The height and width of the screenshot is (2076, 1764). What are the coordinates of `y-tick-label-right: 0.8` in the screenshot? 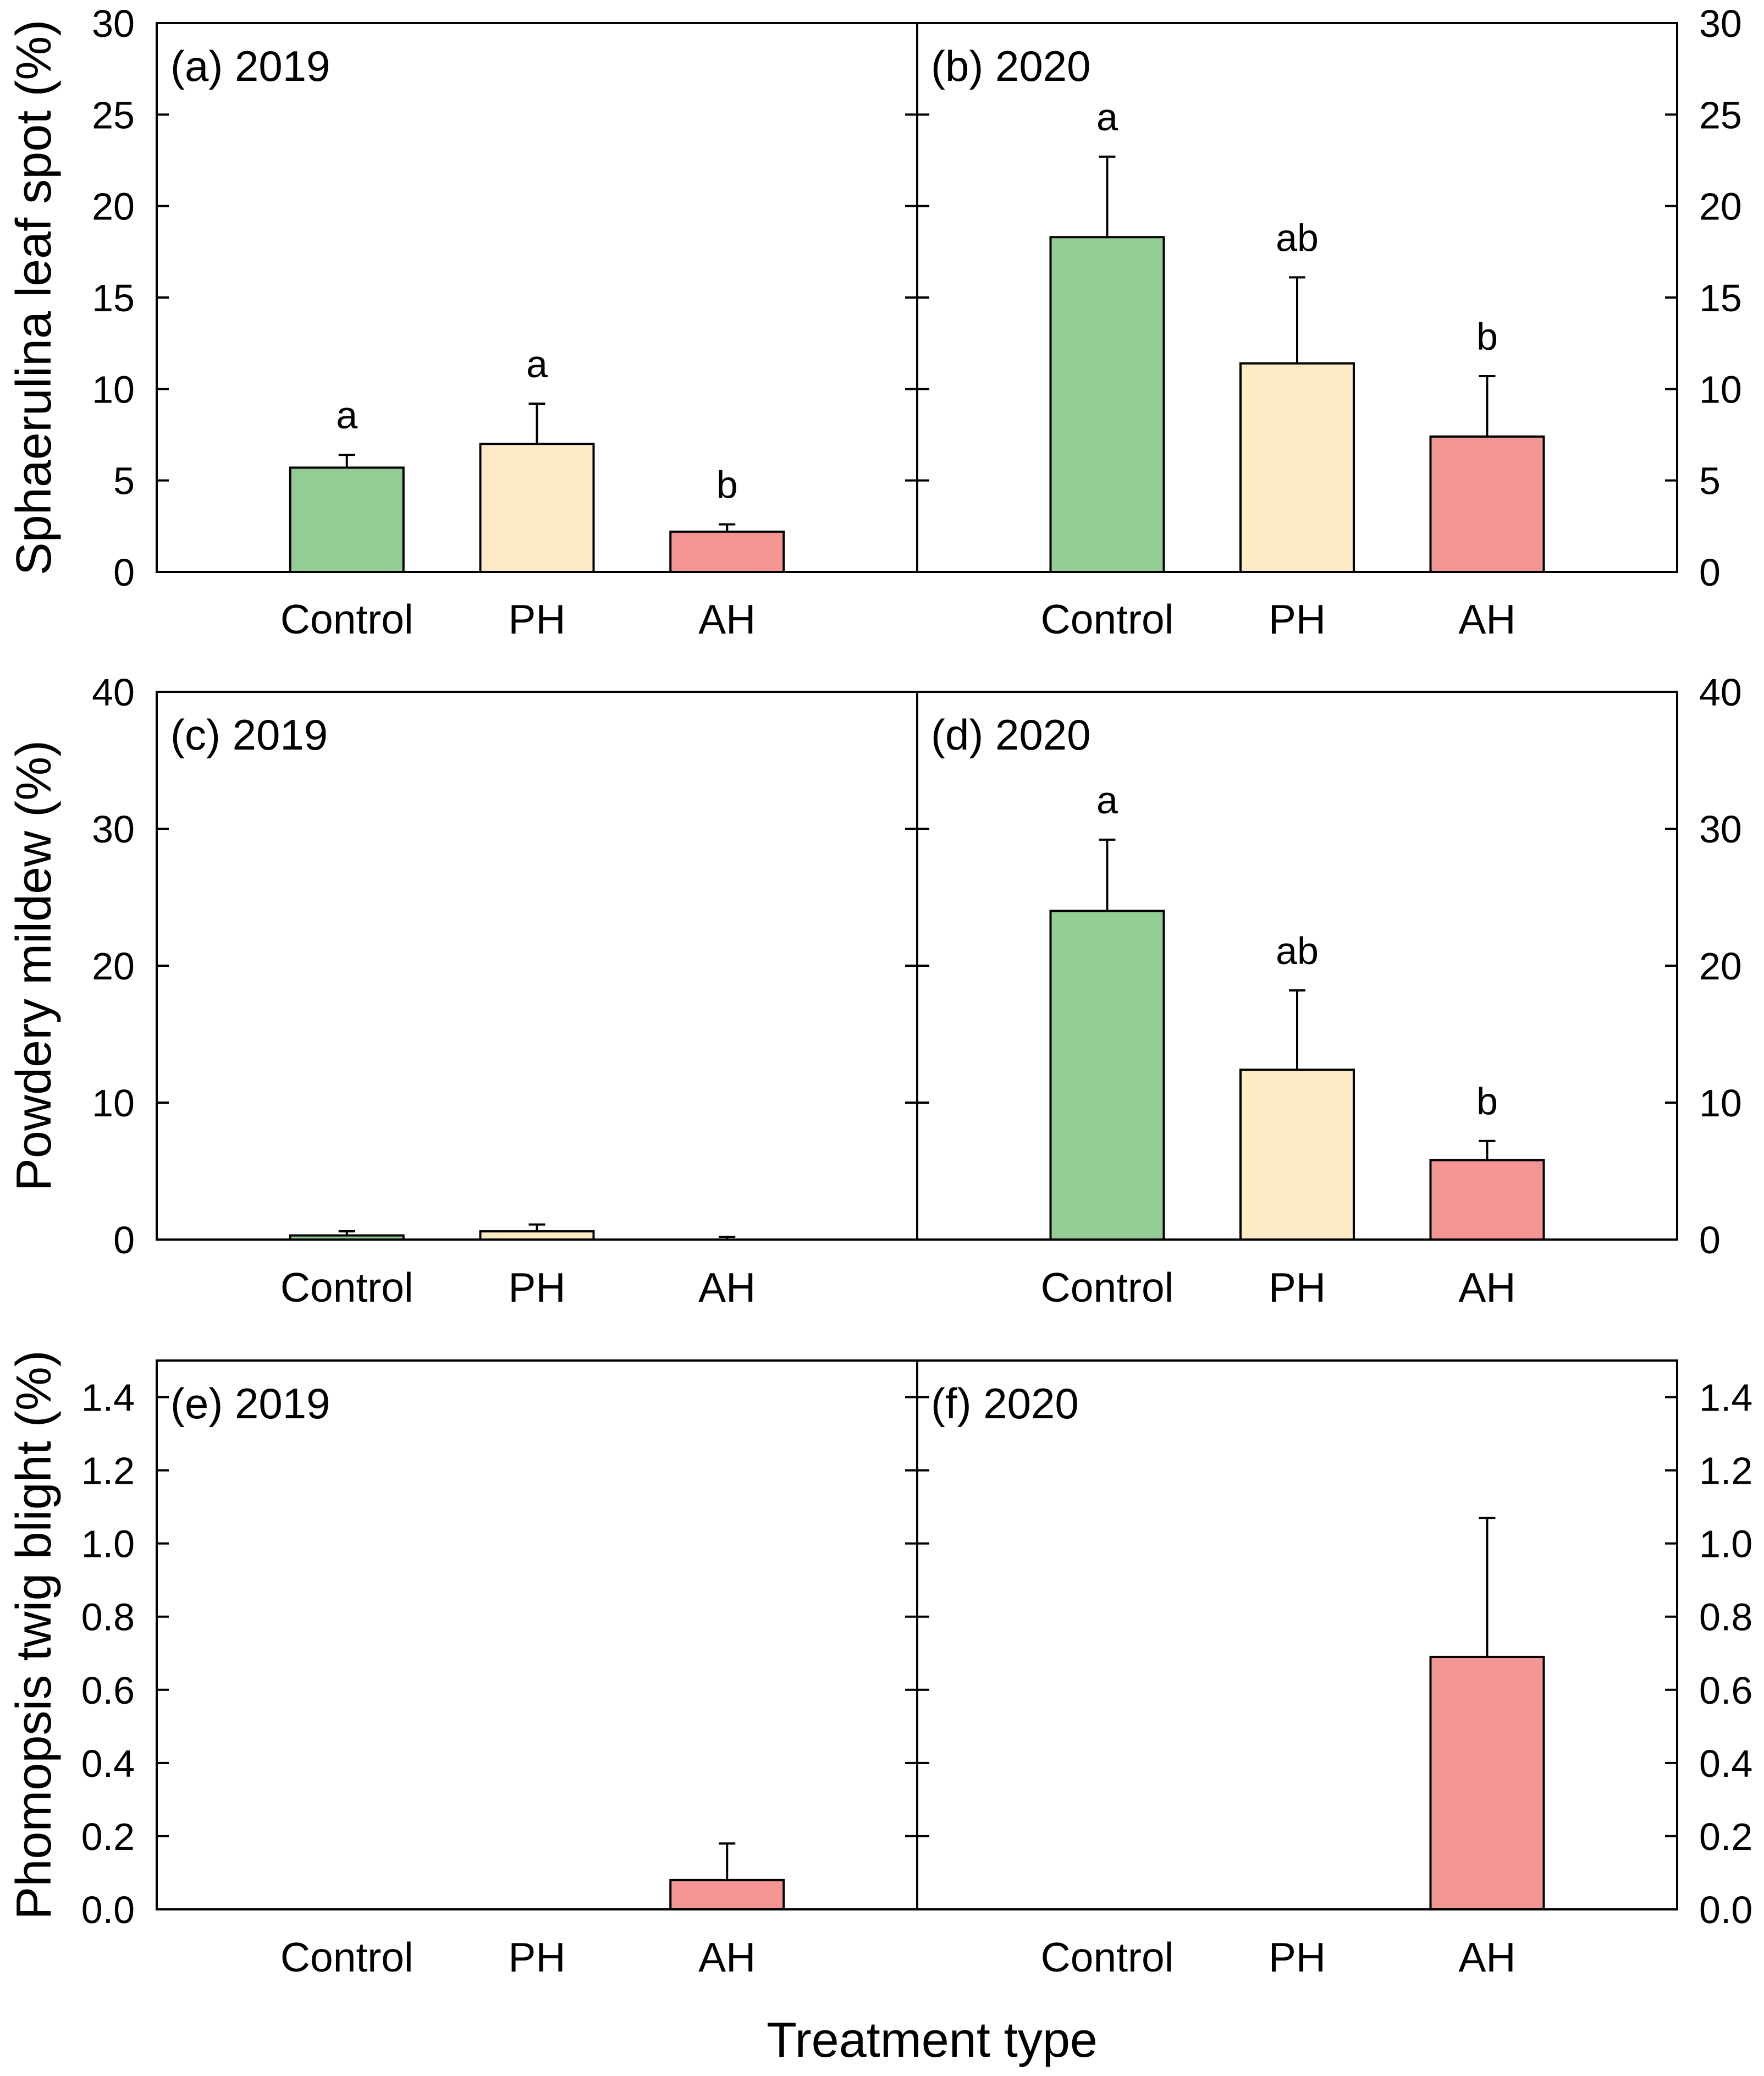 It's located at (1725, 1617).